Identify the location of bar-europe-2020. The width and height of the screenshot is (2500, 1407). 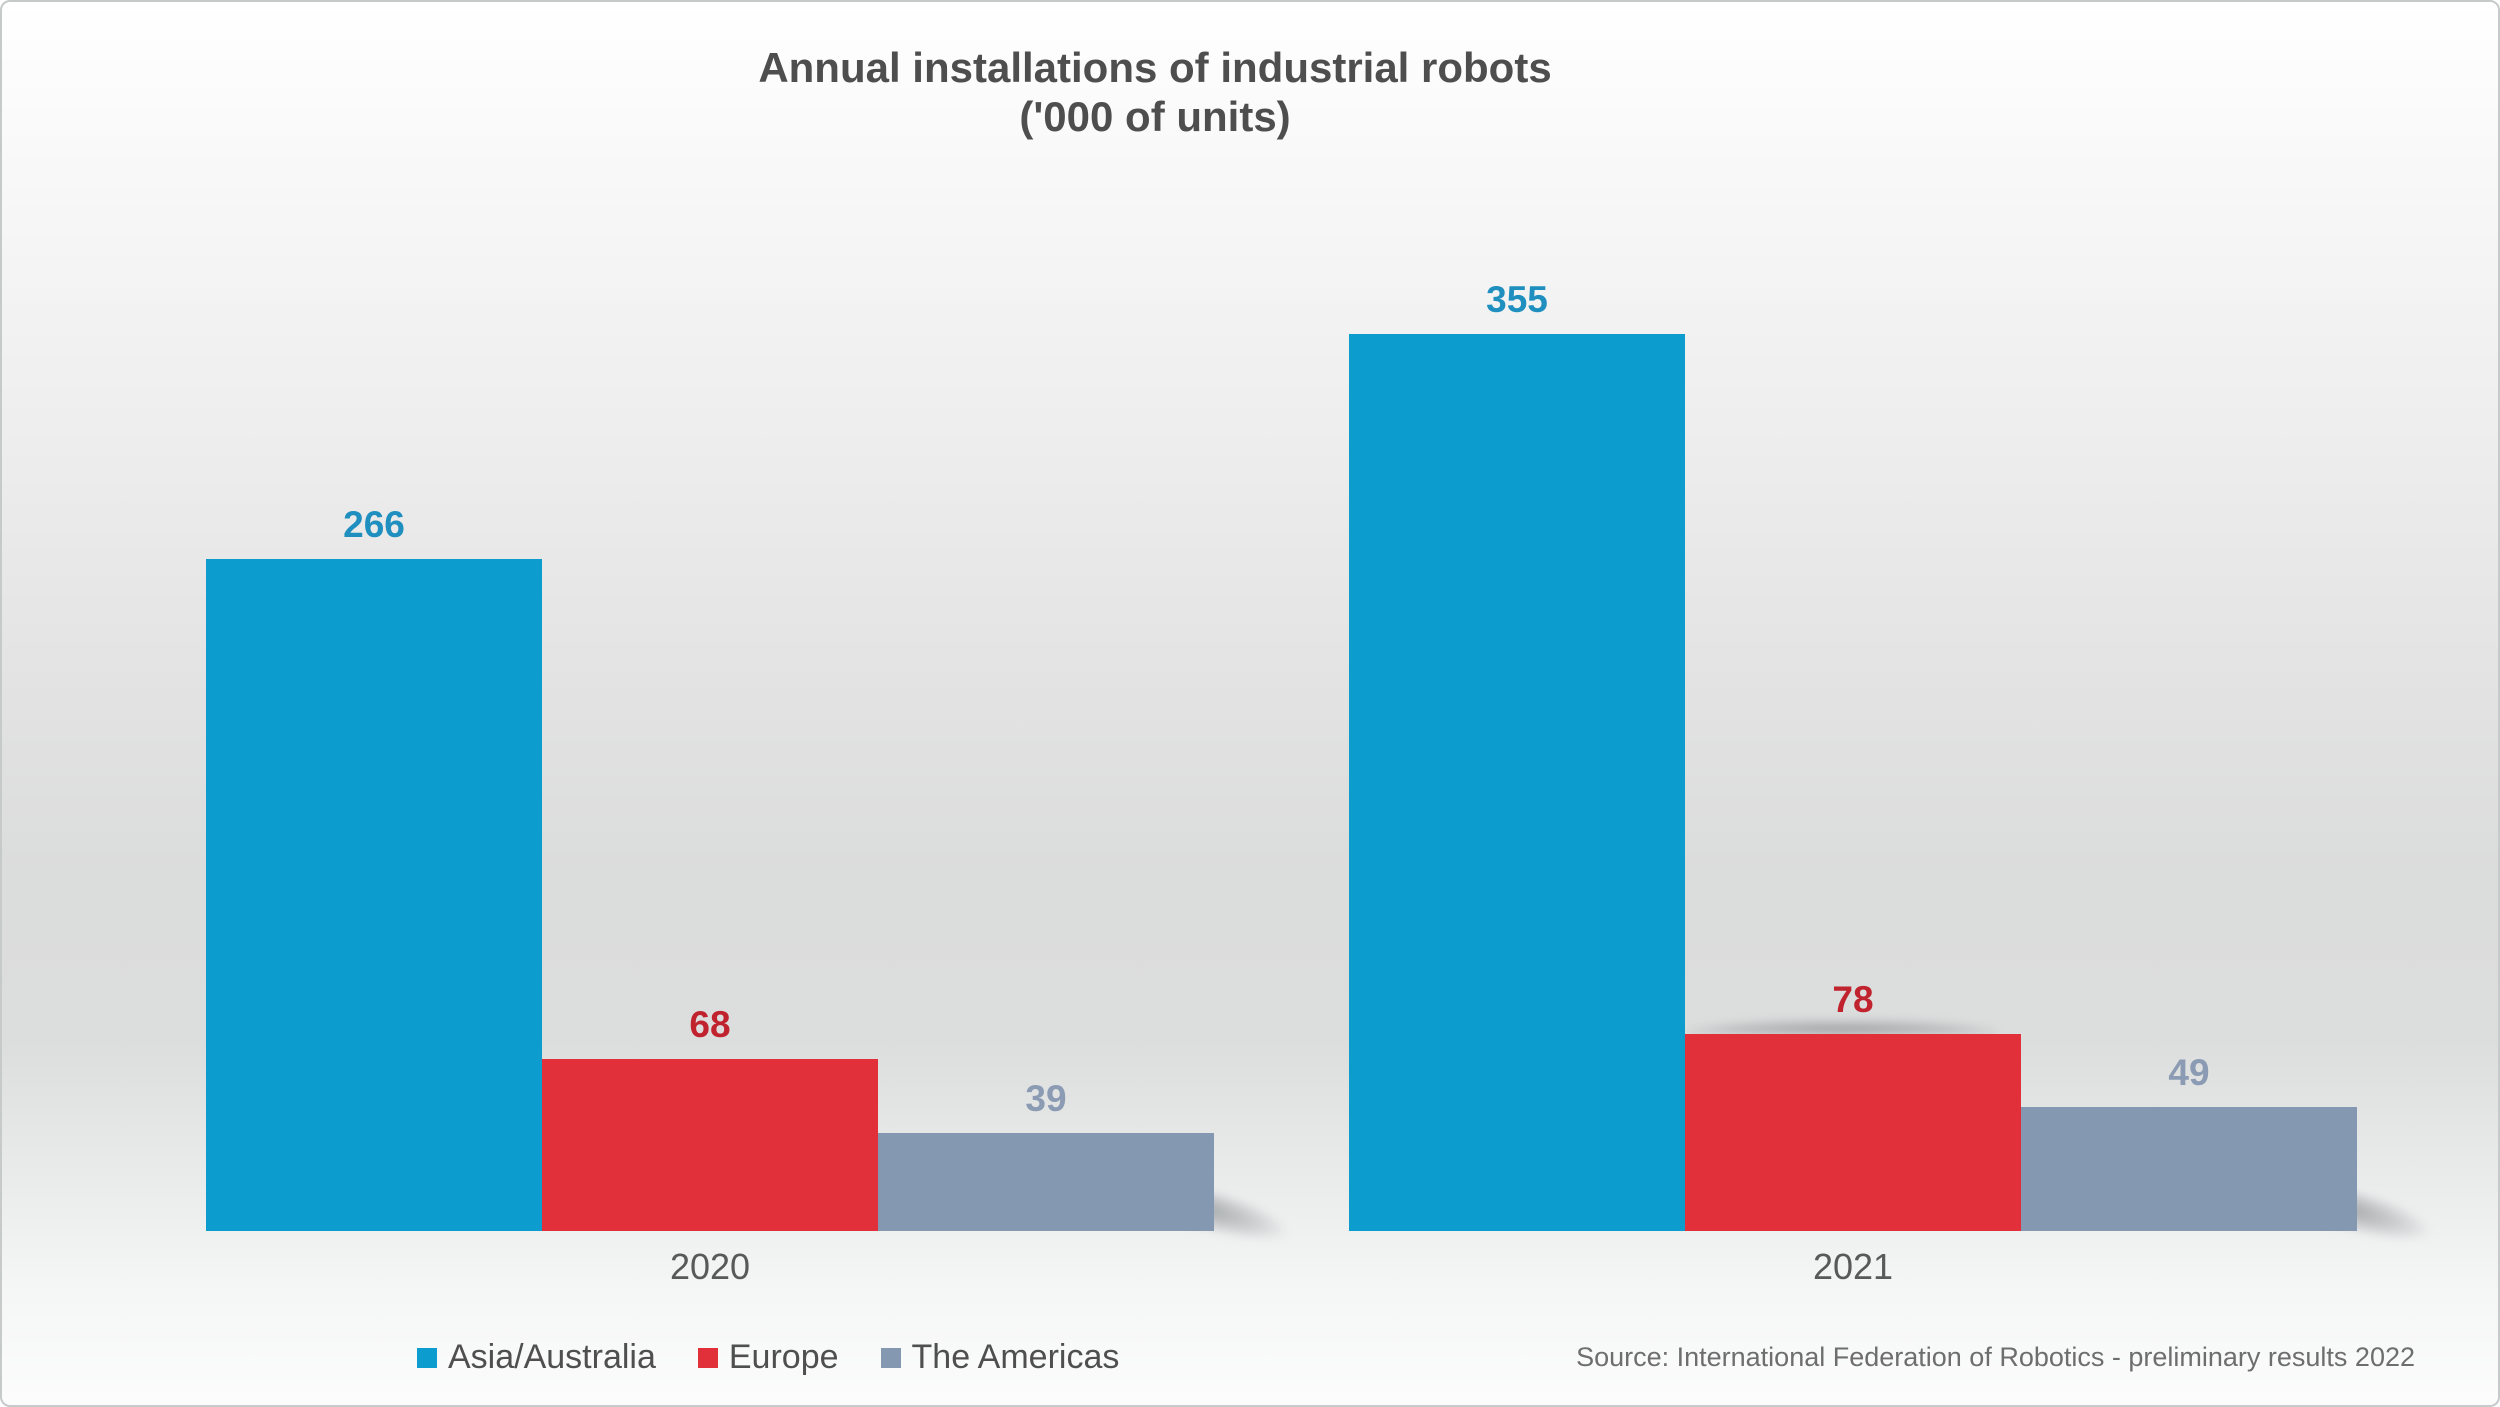
(710, 1145).